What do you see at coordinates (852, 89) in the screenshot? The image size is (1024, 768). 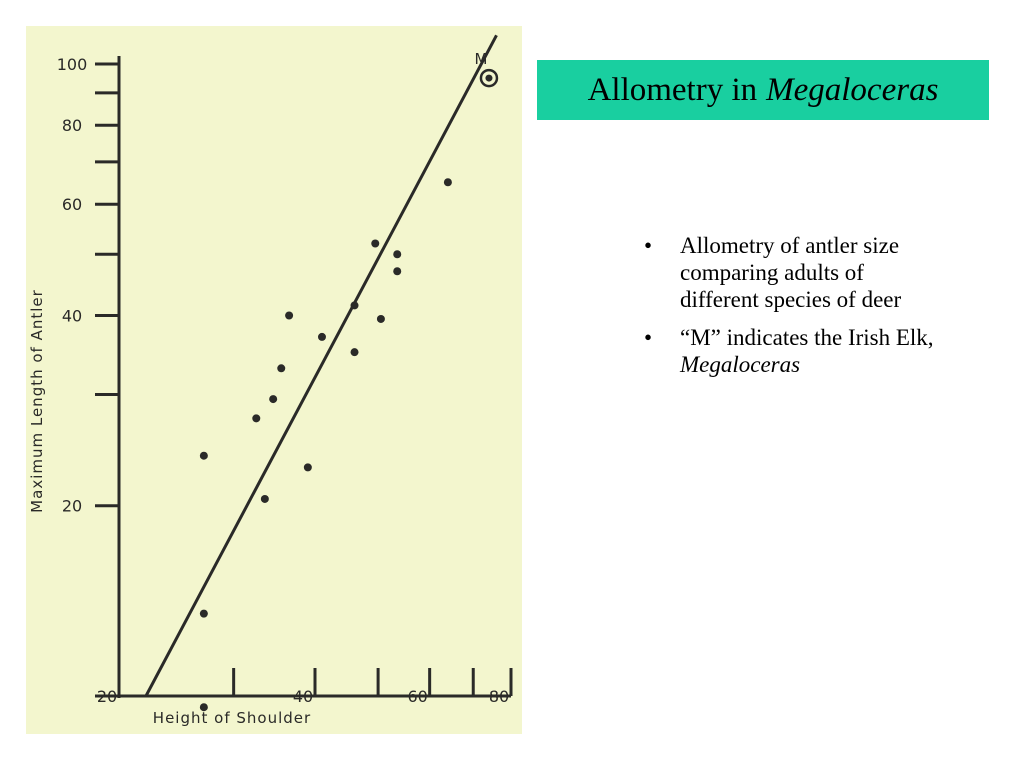 I see `title-italic: Megaloceras` at bounding box center [852, 89].